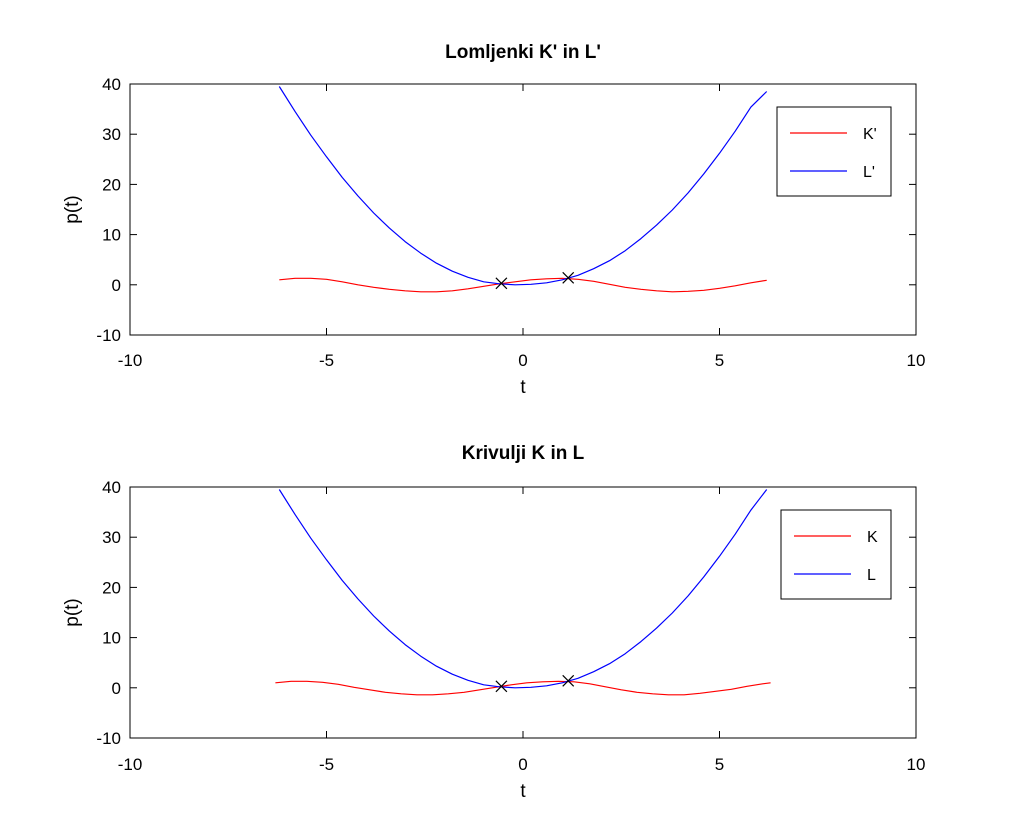  Describe the element at coordinates (870, 134) in the screenshot. I see `legend-label: K'` at that location.